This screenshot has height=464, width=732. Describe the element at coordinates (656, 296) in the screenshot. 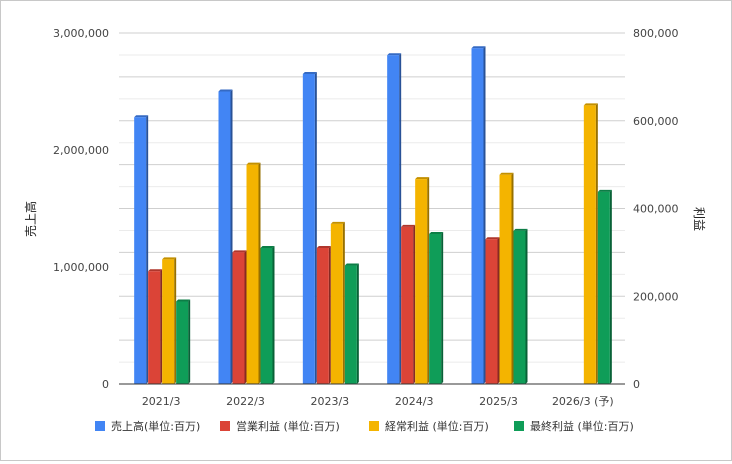

I see `y-right-tick-label: 200,000` at that location.